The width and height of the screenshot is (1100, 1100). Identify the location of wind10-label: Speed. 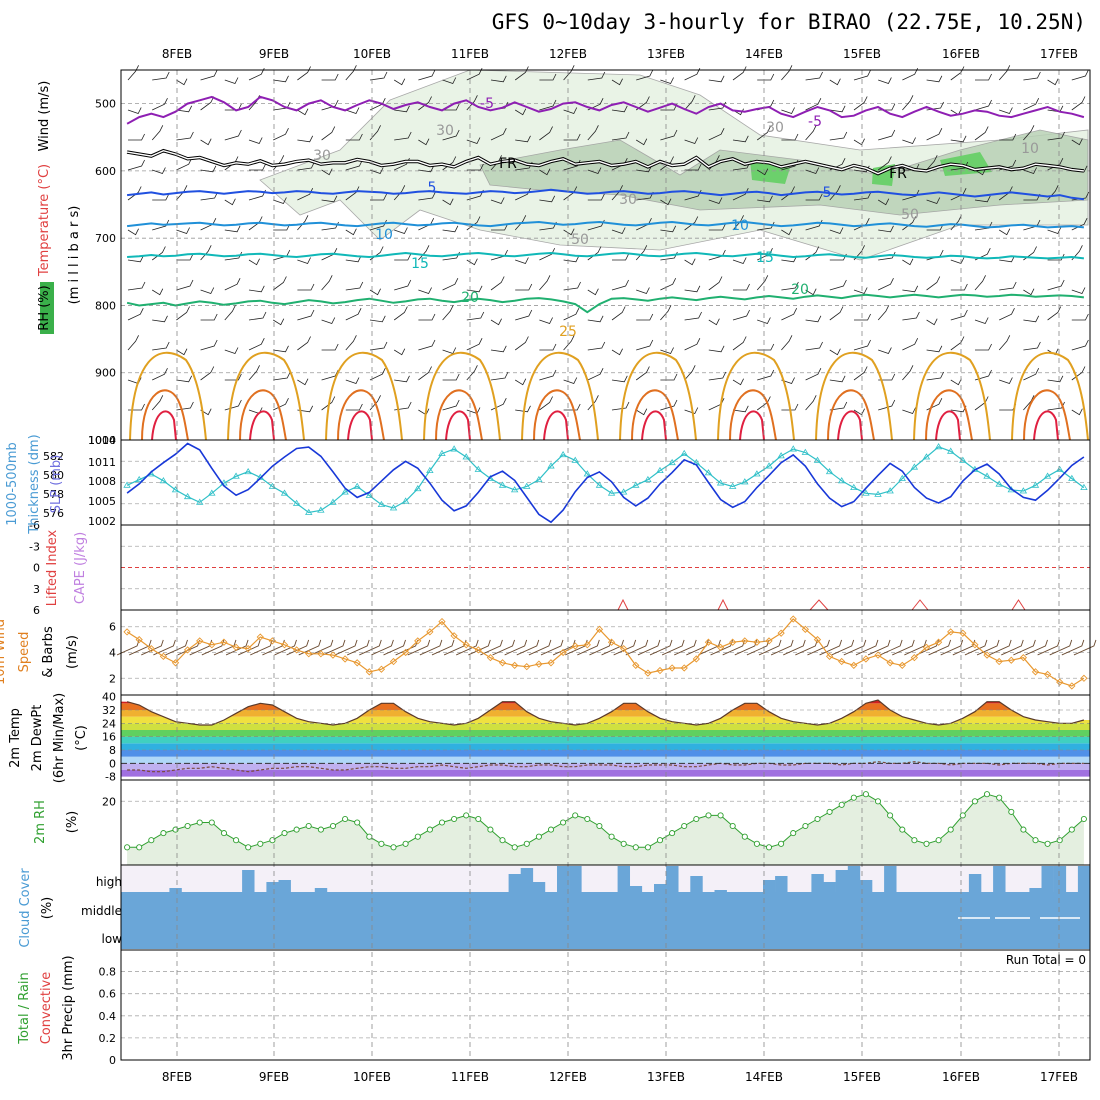
(24, 652).